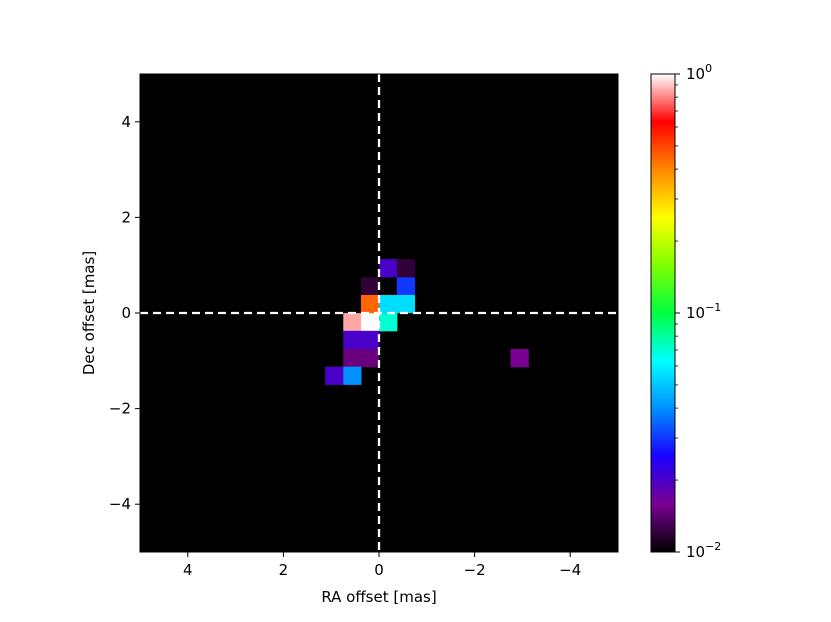 This screenshot has height=622, width=831. I want to click on y-tick-label: 0, so click(126, 313).